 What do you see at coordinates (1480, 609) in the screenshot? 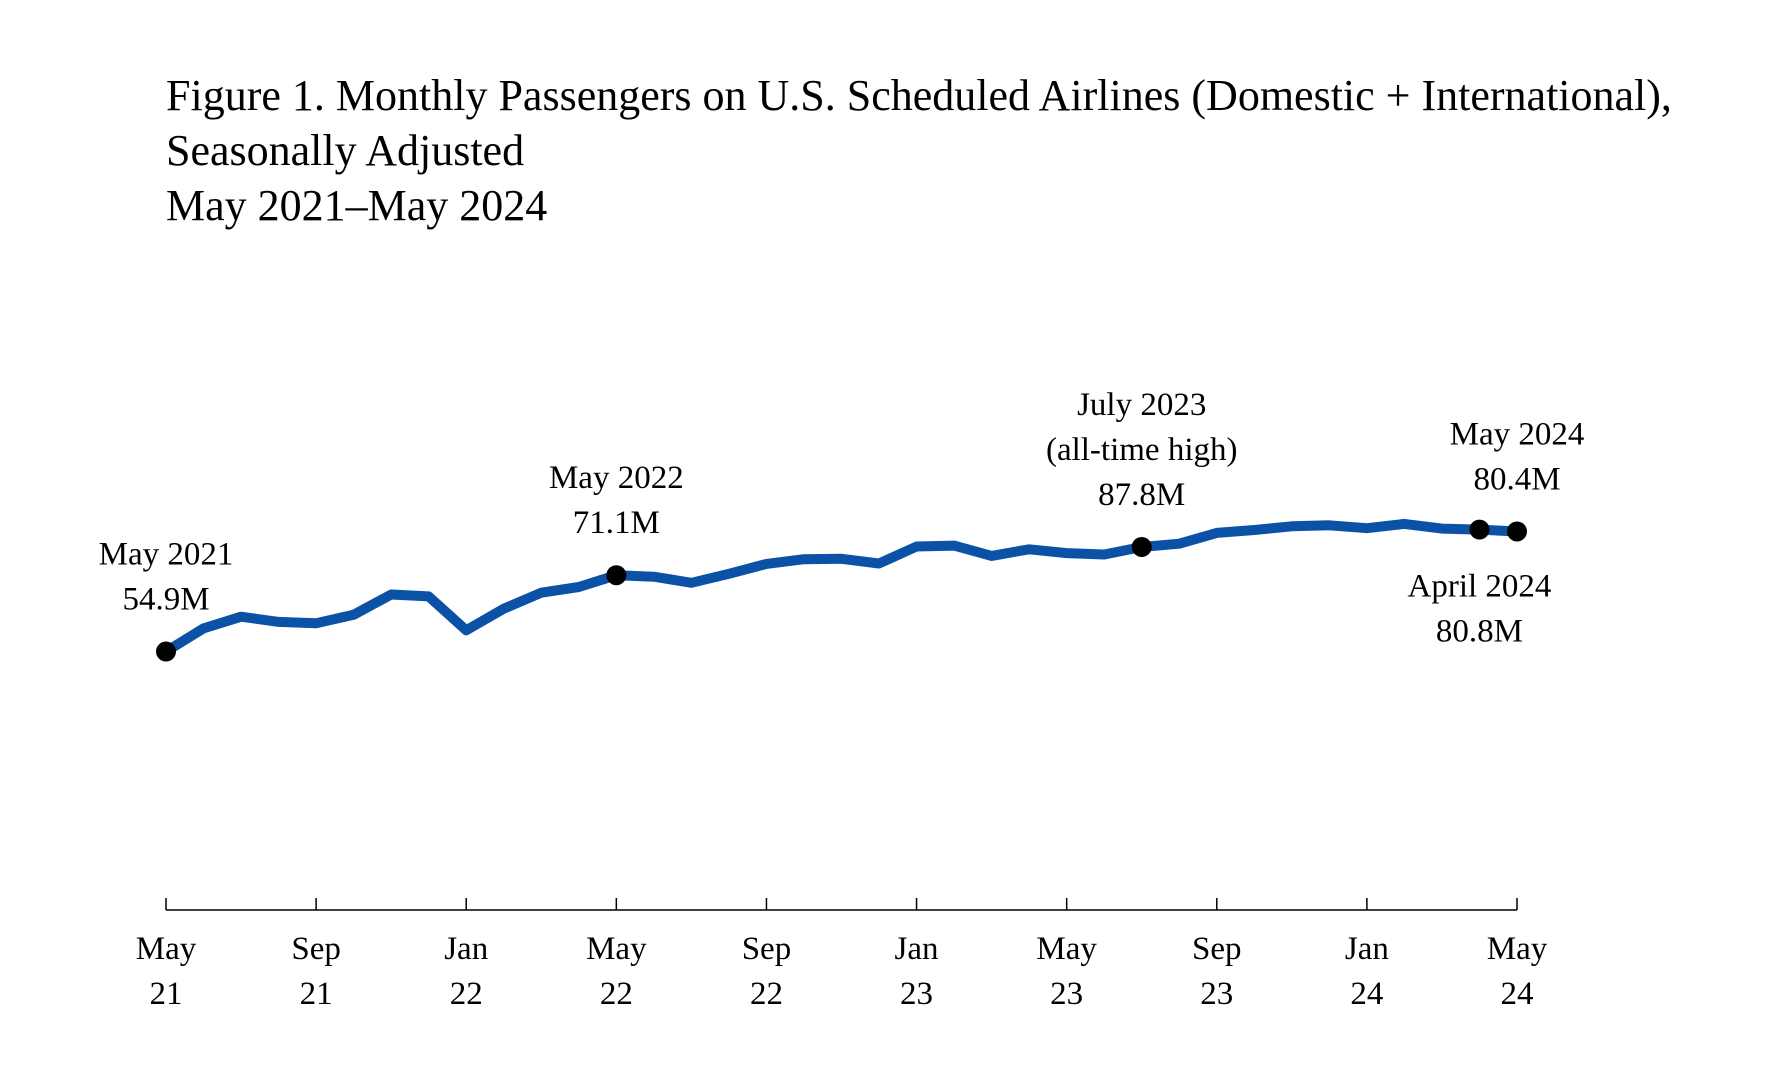
I see `annotation-label: April 2024 80.8M` at bounding box center [1480, 609].